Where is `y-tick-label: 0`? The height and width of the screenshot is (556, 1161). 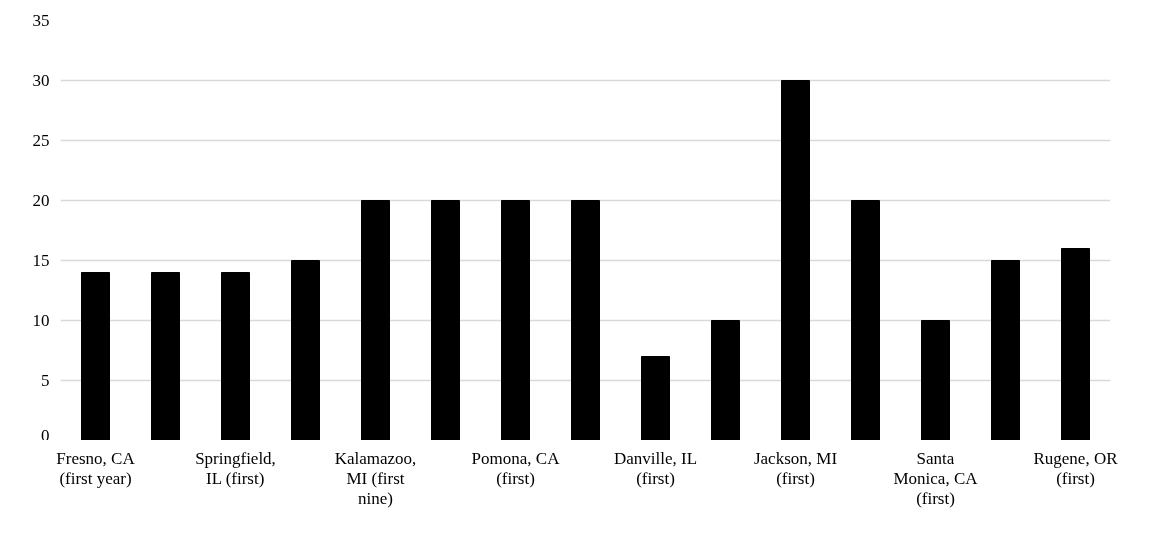 y-tick-label: 0 is located at coordinates (45, 435).